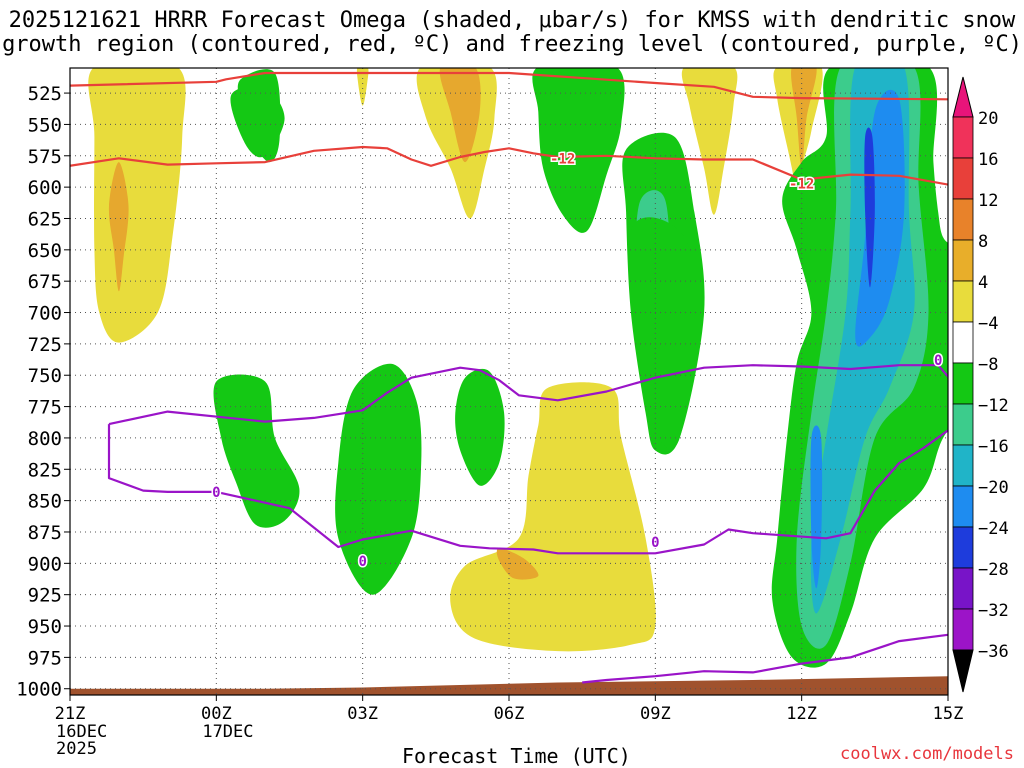 The height and width of the screenshot is (768, 1024). Describe the element at coordinates (45, 408) in the screenshot. I see `y-tick-label: 775` at that location.